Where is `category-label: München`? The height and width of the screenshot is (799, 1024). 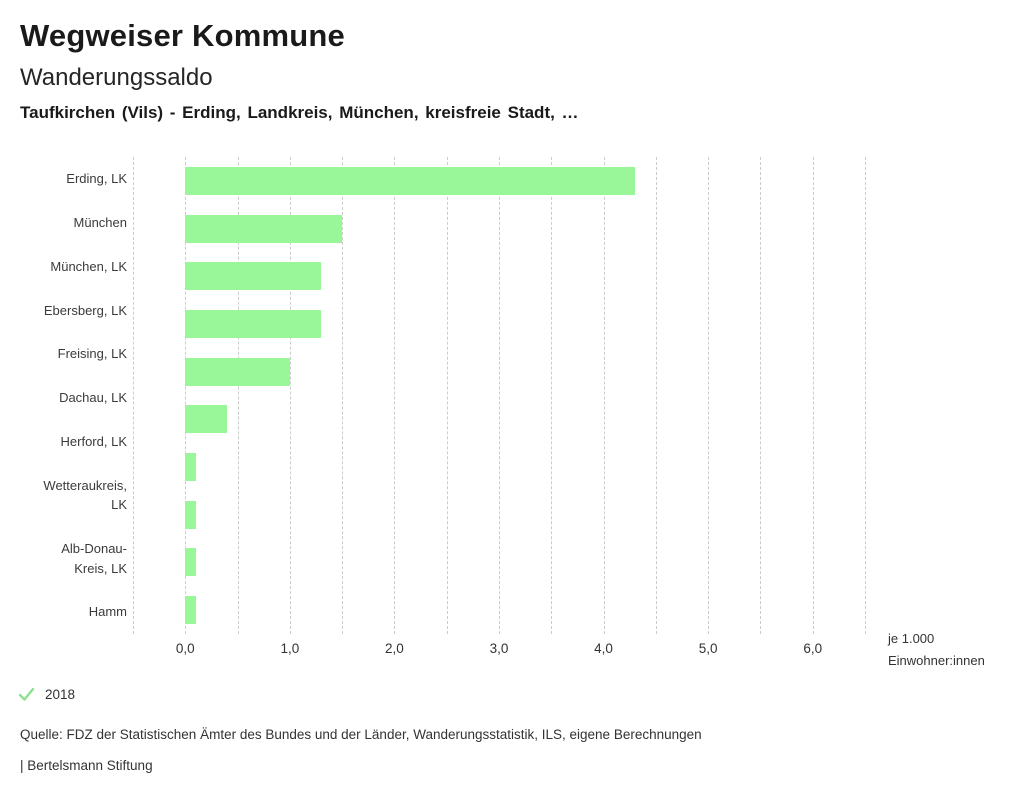 category-label: München is located at coordinates (100, 222).